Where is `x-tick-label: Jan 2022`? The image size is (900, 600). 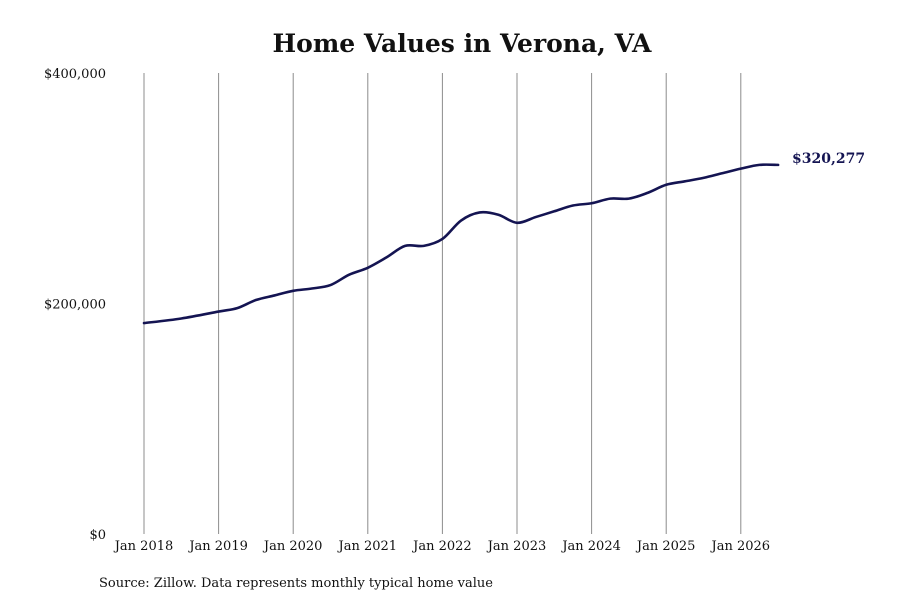 x-tick-label: Jan 2022 is located at coordinates (441, 546).